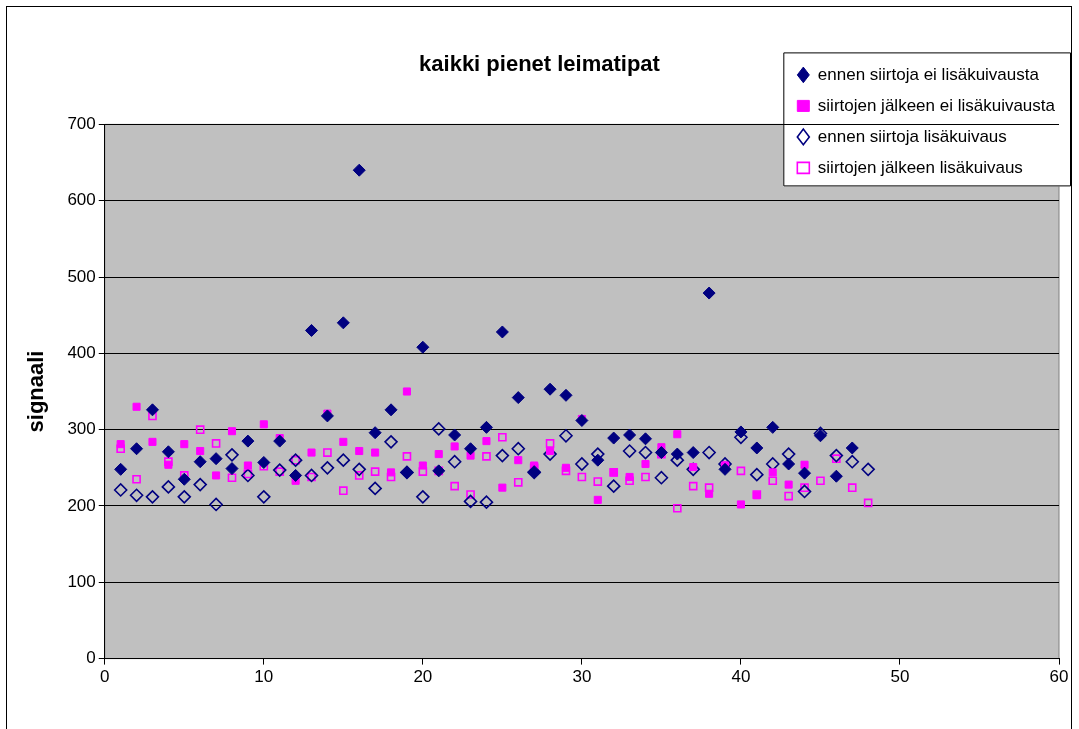 This screenshot has width=1079, height=729. I want to click on x-tick-label: 60, so click(1059, 677).